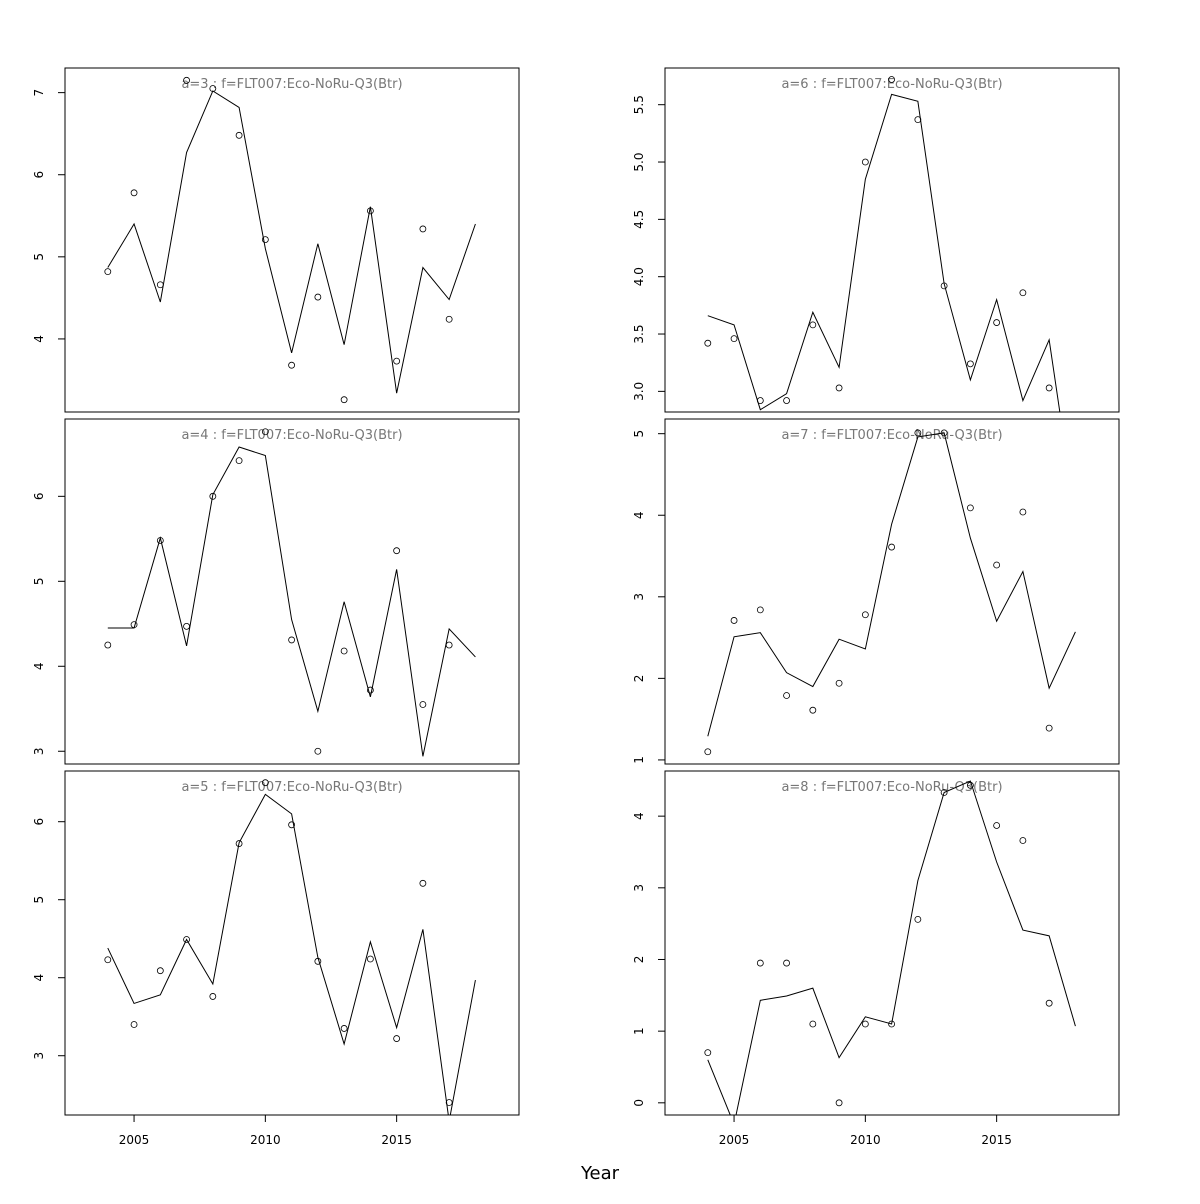 This screenshot has width=1200, height=1204. I want to click on panel-title: a=5 : f=FLT007:Eco-NoRu-Q3(Btr), so click(291, 787).